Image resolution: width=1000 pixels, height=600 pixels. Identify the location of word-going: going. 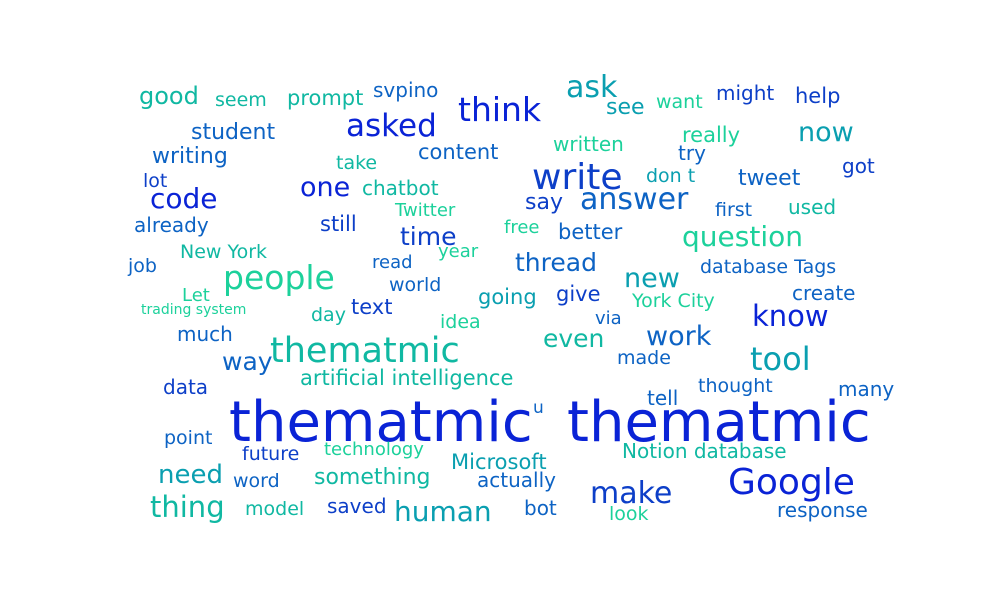
(507, 297).